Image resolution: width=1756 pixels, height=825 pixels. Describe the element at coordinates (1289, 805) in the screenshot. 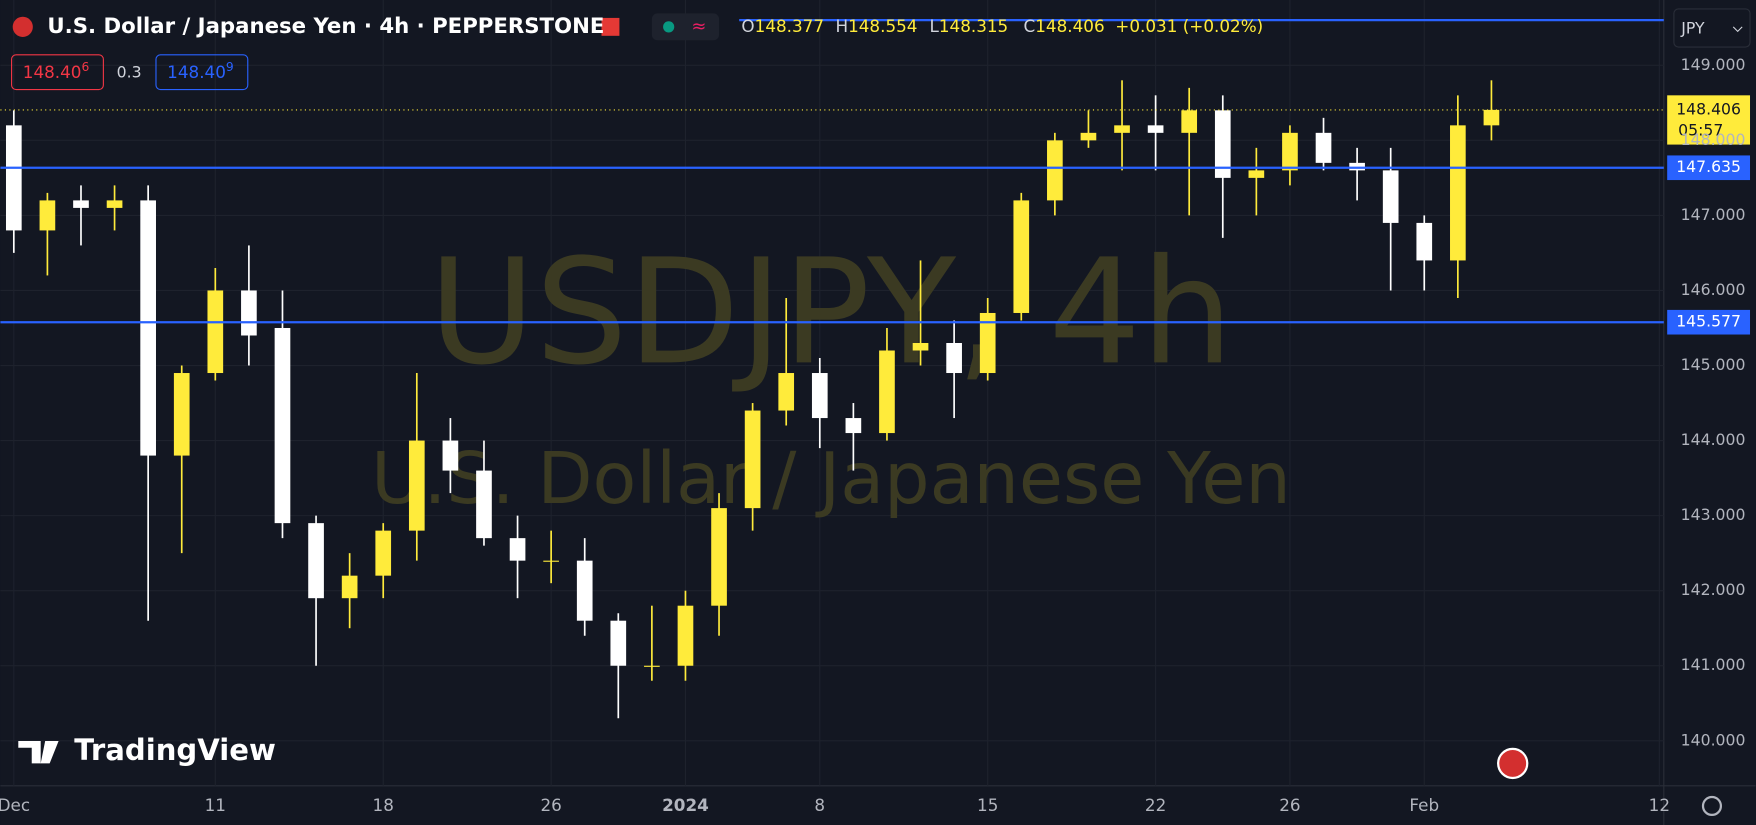

I see `x-tick-label: 26` at that location.